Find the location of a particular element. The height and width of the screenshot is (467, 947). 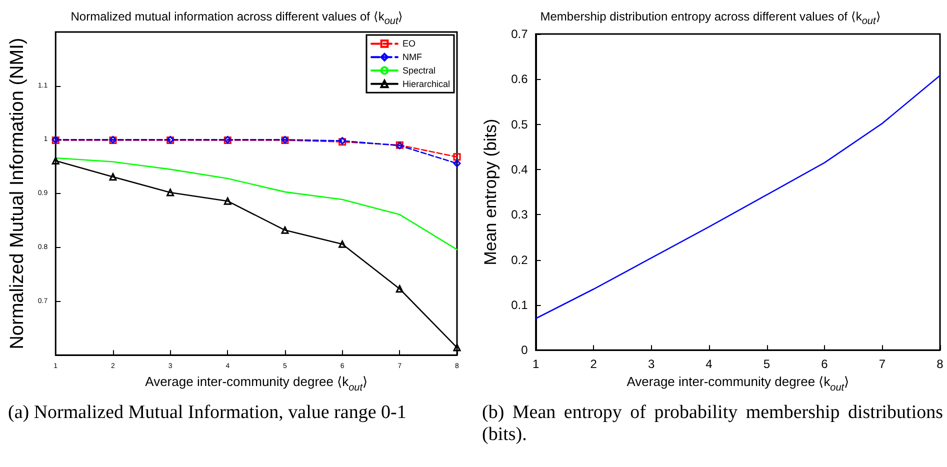

text: (a) Normalized Mutual Information, value range 0-1 is located at coordinates (208, 413).